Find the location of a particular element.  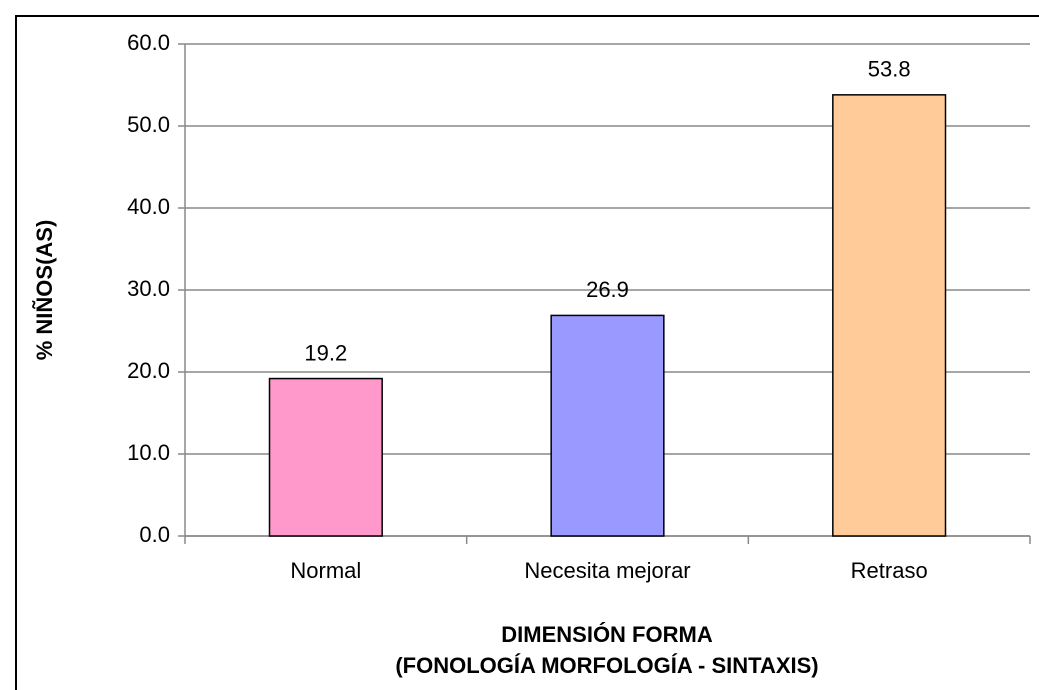

data-label: 19.2 is located at coordinates (325, 352).